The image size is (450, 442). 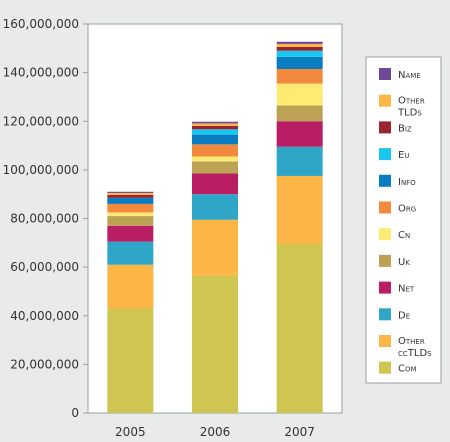 What do you see at coordinates (403, 155) in the screenshot?
I see `legend-label: Eu` at bounding box center [403, 155].